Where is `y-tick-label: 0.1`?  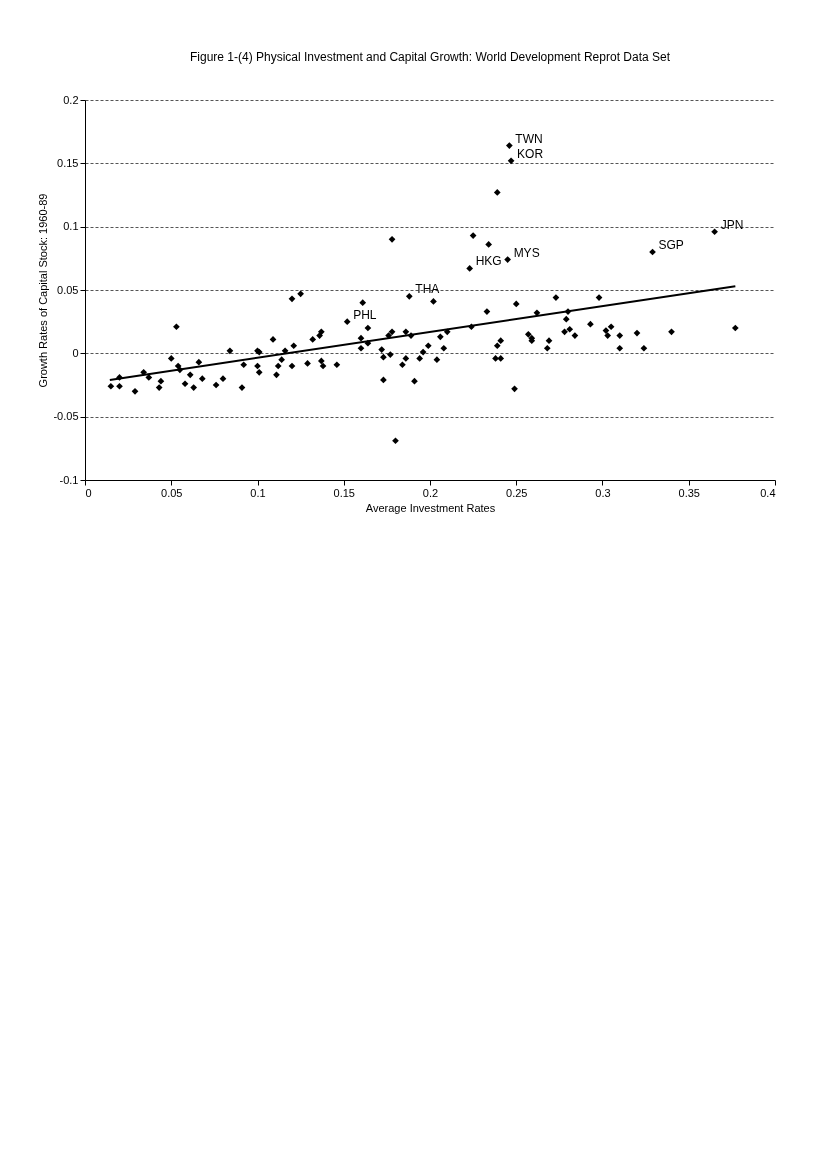 y-tick-label: 0.1 is located at coordinates (71, 226).